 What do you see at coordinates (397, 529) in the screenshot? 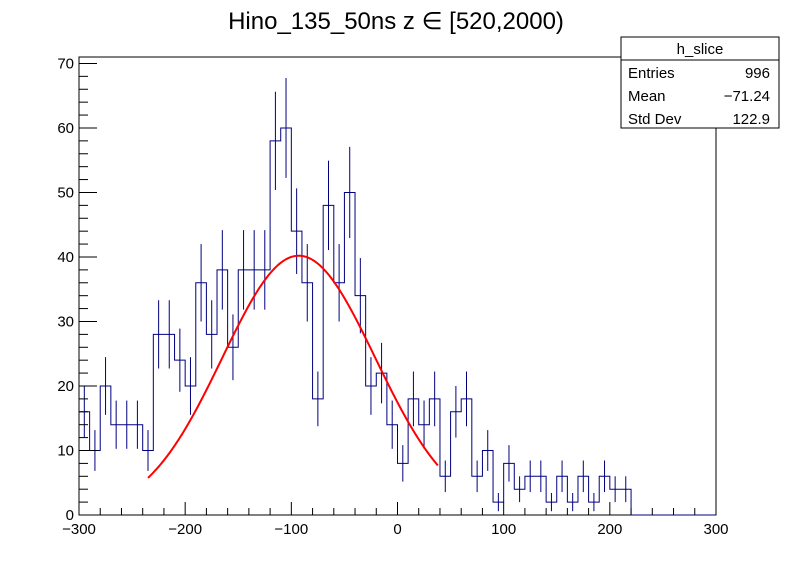
I see `x-tick-label: 0` at bounding box center [397, 529].